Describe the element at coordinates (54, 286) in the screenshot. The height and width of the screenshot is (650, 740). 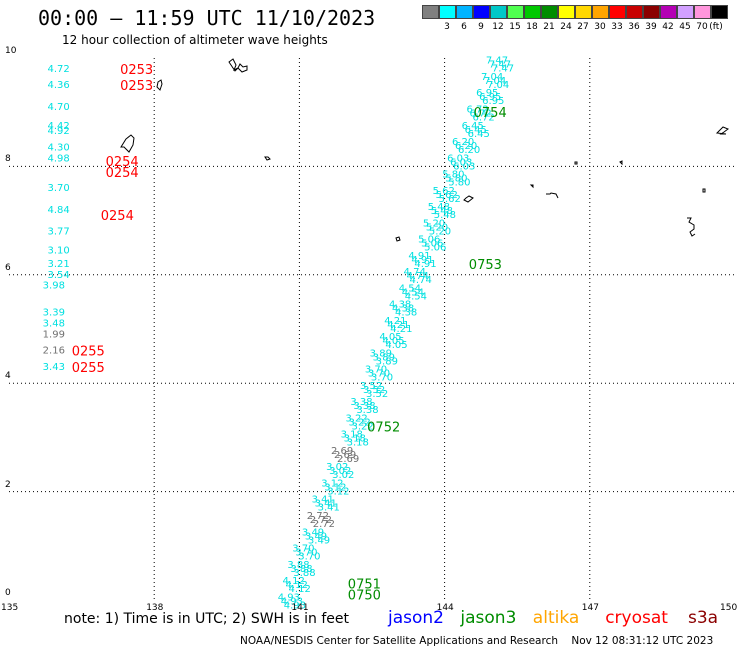
I see `swh-value: 3.98` at that location.